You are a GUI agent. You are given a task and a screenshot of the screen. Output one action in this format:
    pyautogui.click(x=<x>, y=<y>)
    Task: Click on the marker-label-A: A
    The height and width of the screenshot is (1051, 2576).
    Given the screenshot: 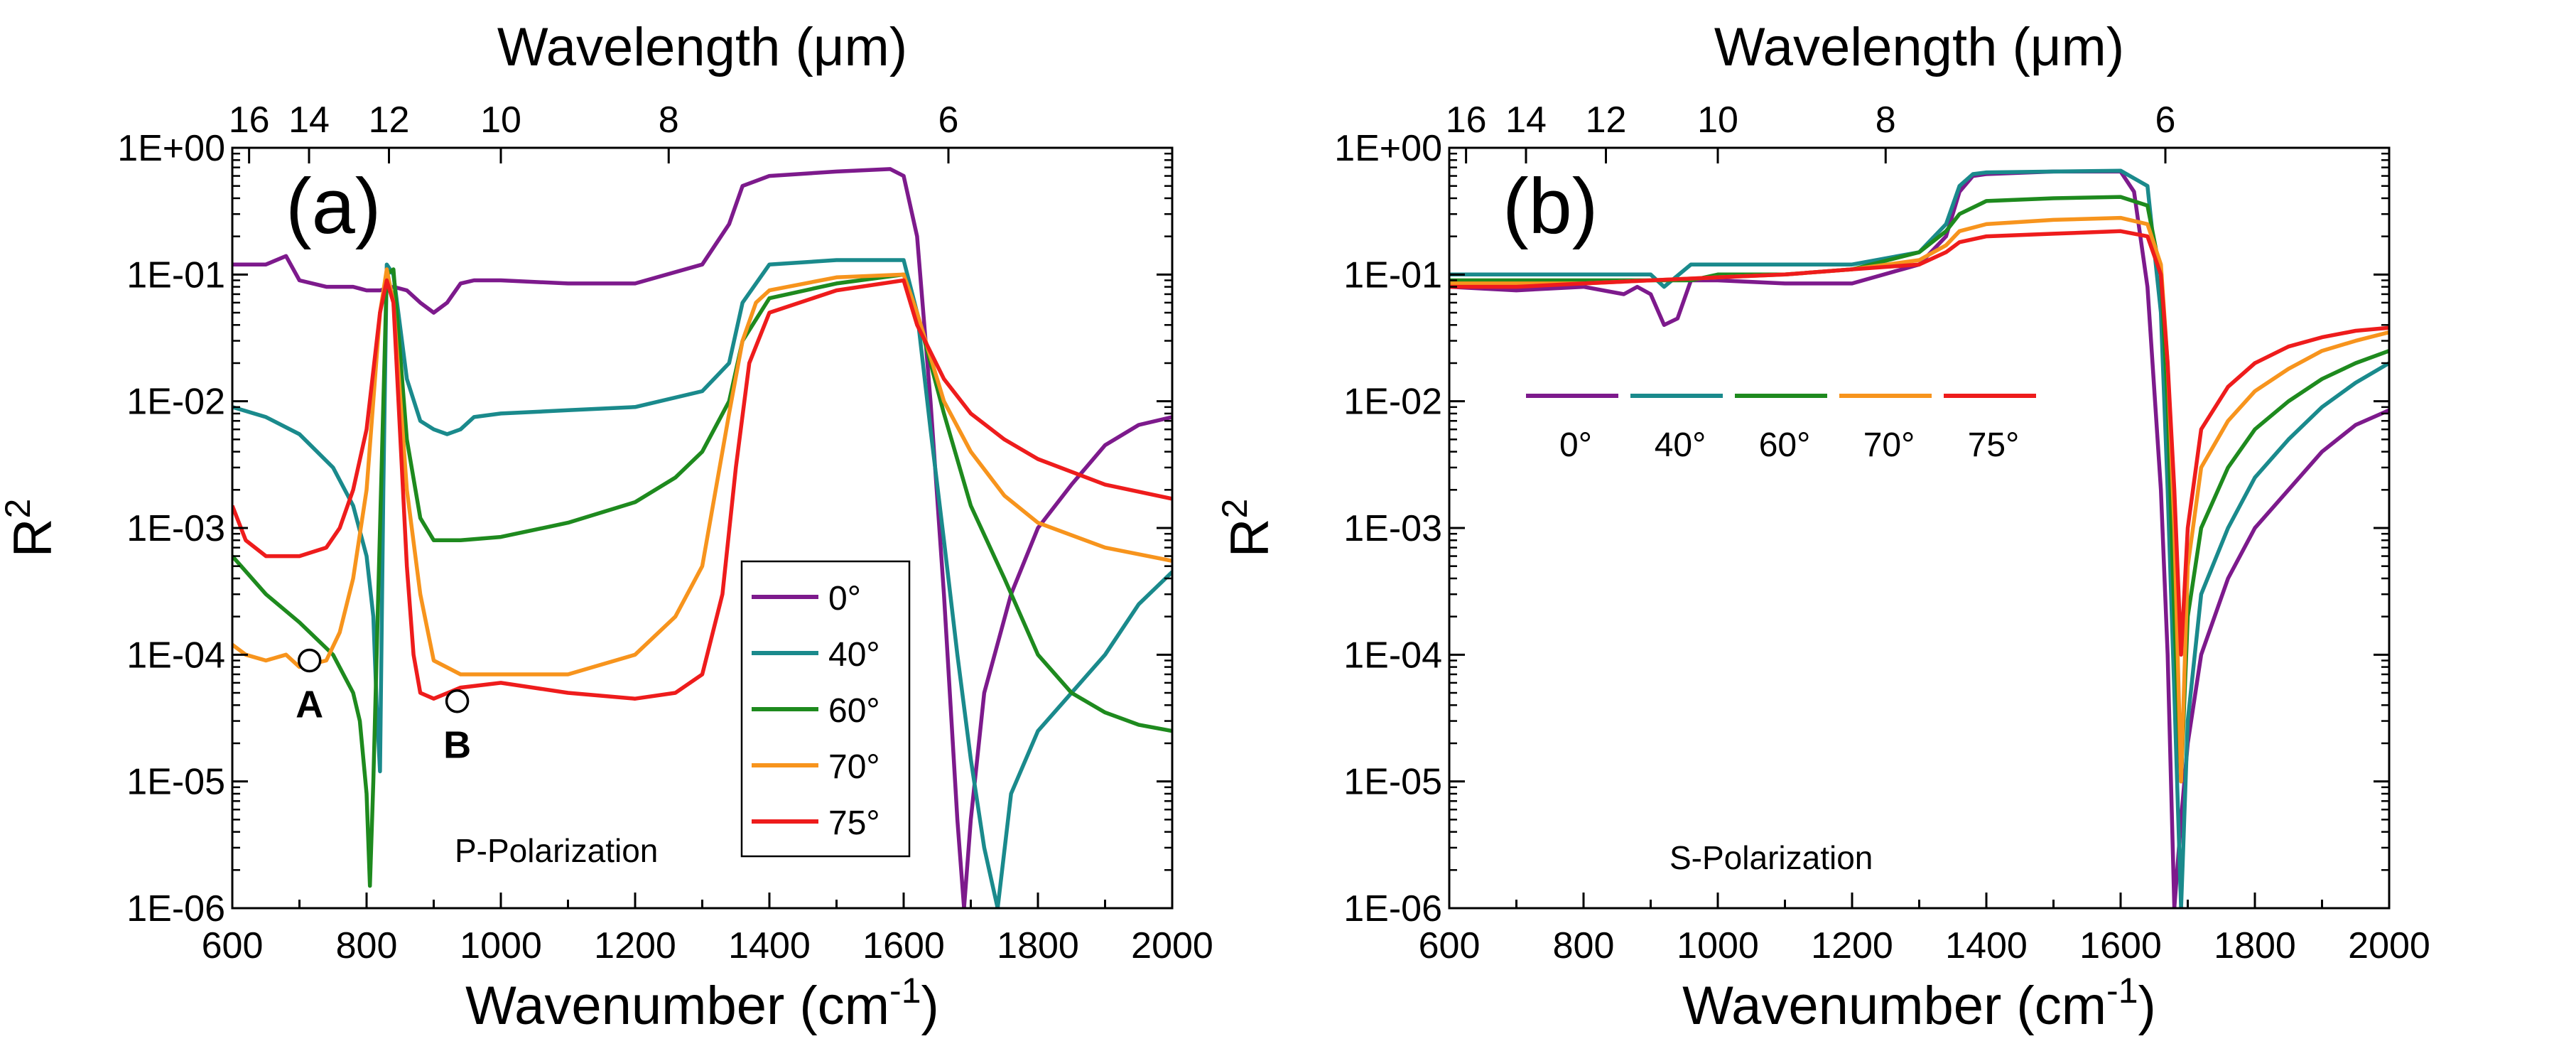 What is the action you would take?
    pyautogui.click(x=309, y=704)
    